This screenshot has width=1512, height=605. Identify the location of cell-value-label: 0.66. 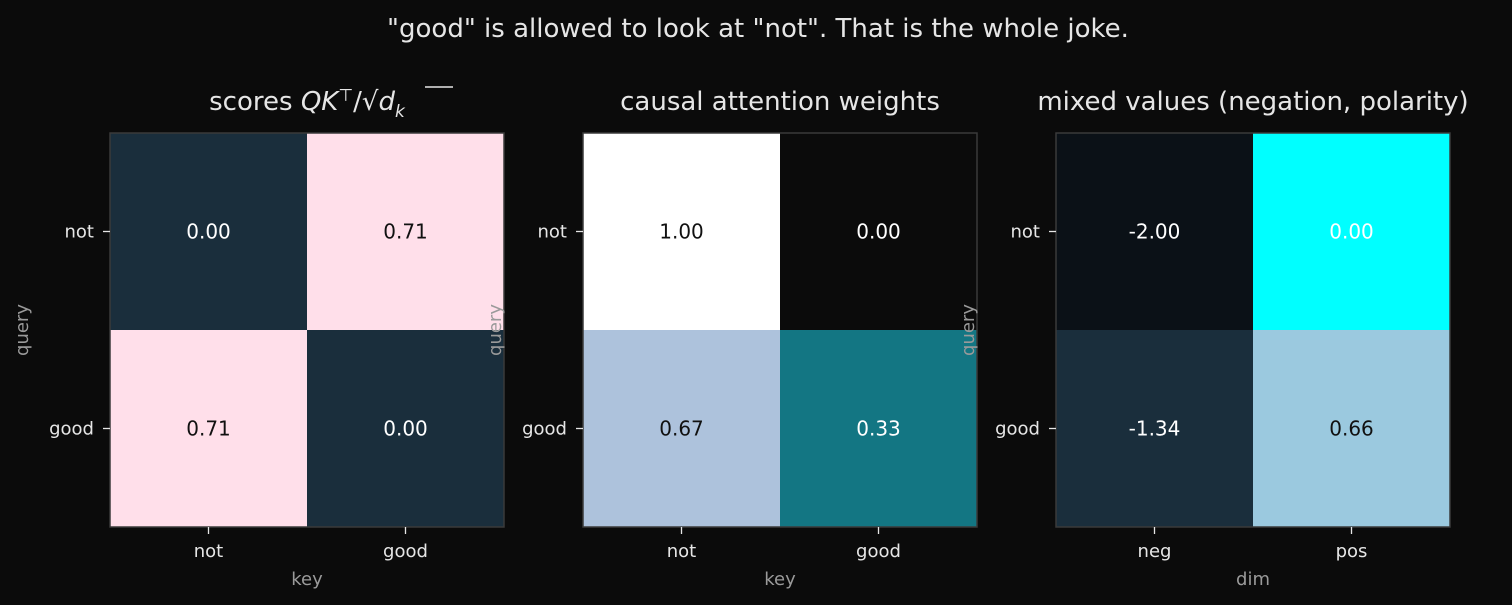
(1351, 429).